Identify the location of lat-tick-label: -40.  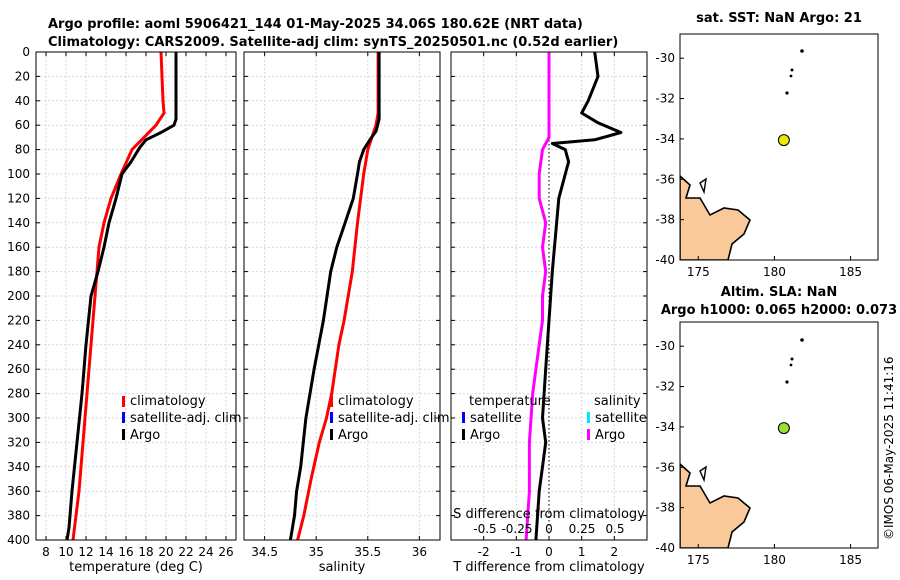
(665, 548).